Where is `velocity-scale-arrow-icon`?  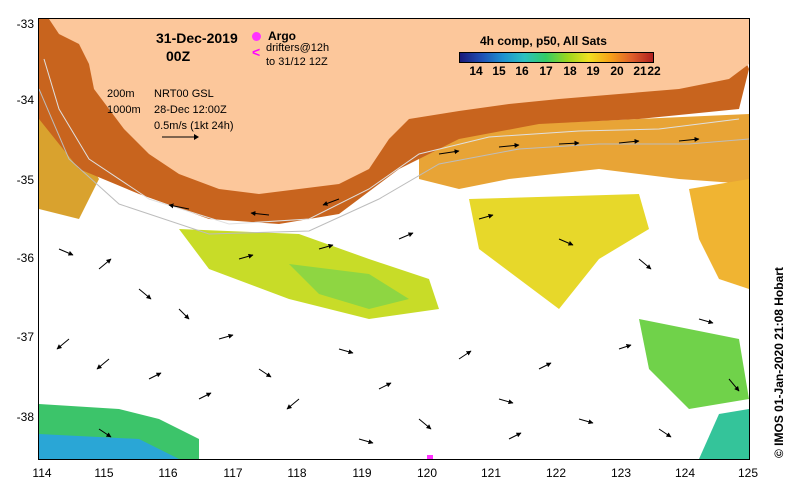 velocity-scale-arrow-icon is located at coordinates (180, 137).